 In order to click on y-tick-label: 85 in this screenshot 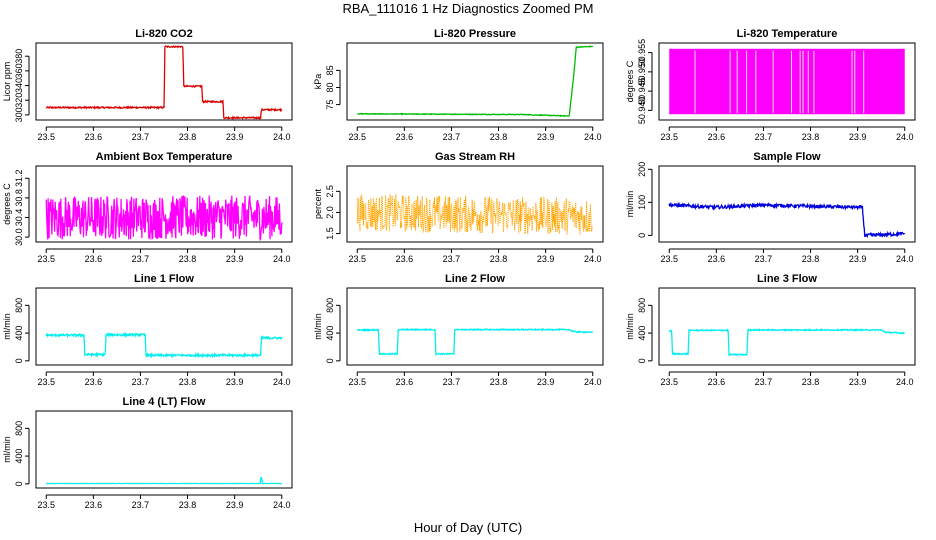, I will do `click(330, 70)`.